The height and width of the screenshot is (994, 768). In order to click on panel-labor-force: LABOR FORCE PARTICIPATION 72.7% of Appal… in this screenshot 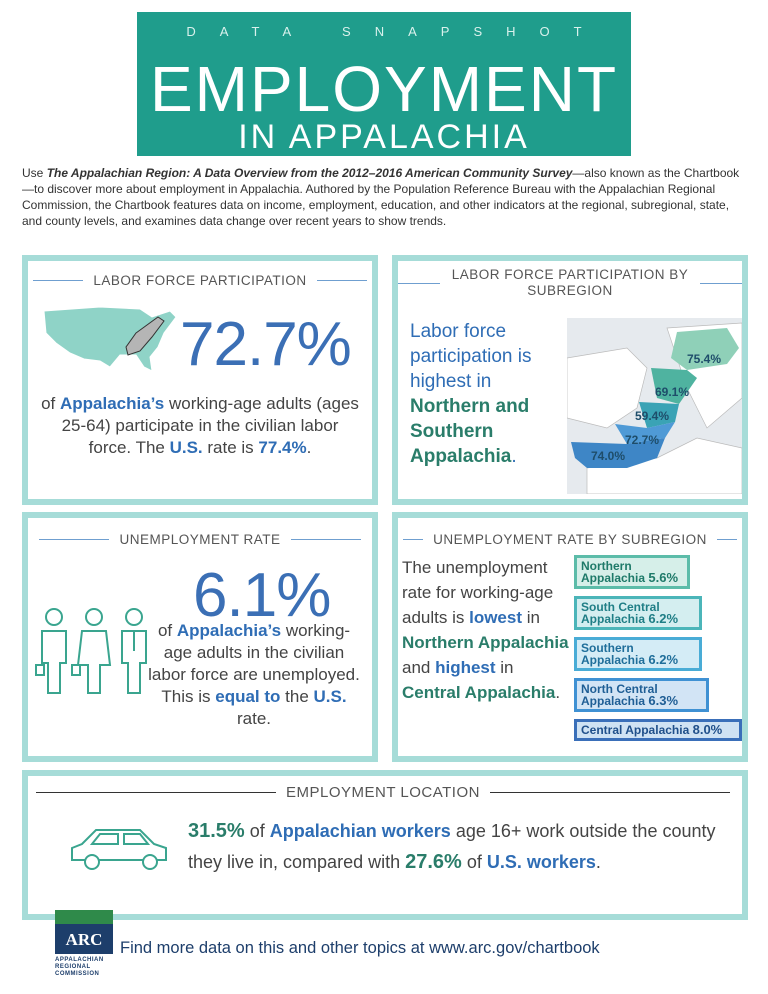, I will do `click(200, 380)`.